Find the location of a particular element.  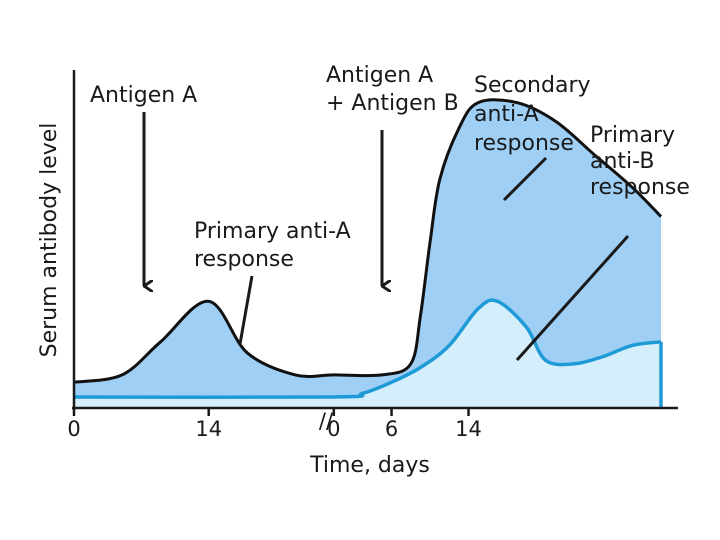

axis-break: // is located at coordinates (326, 421).